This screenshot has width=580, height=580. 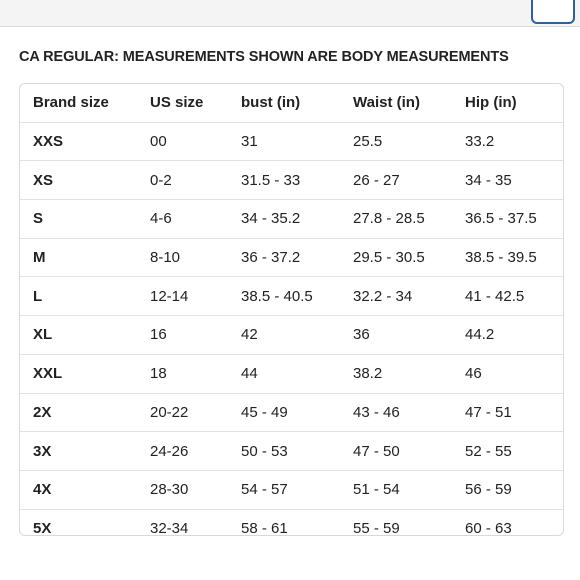 I want to click on table-cell: 29.5 - 30.5, so click(x=409, y=258).